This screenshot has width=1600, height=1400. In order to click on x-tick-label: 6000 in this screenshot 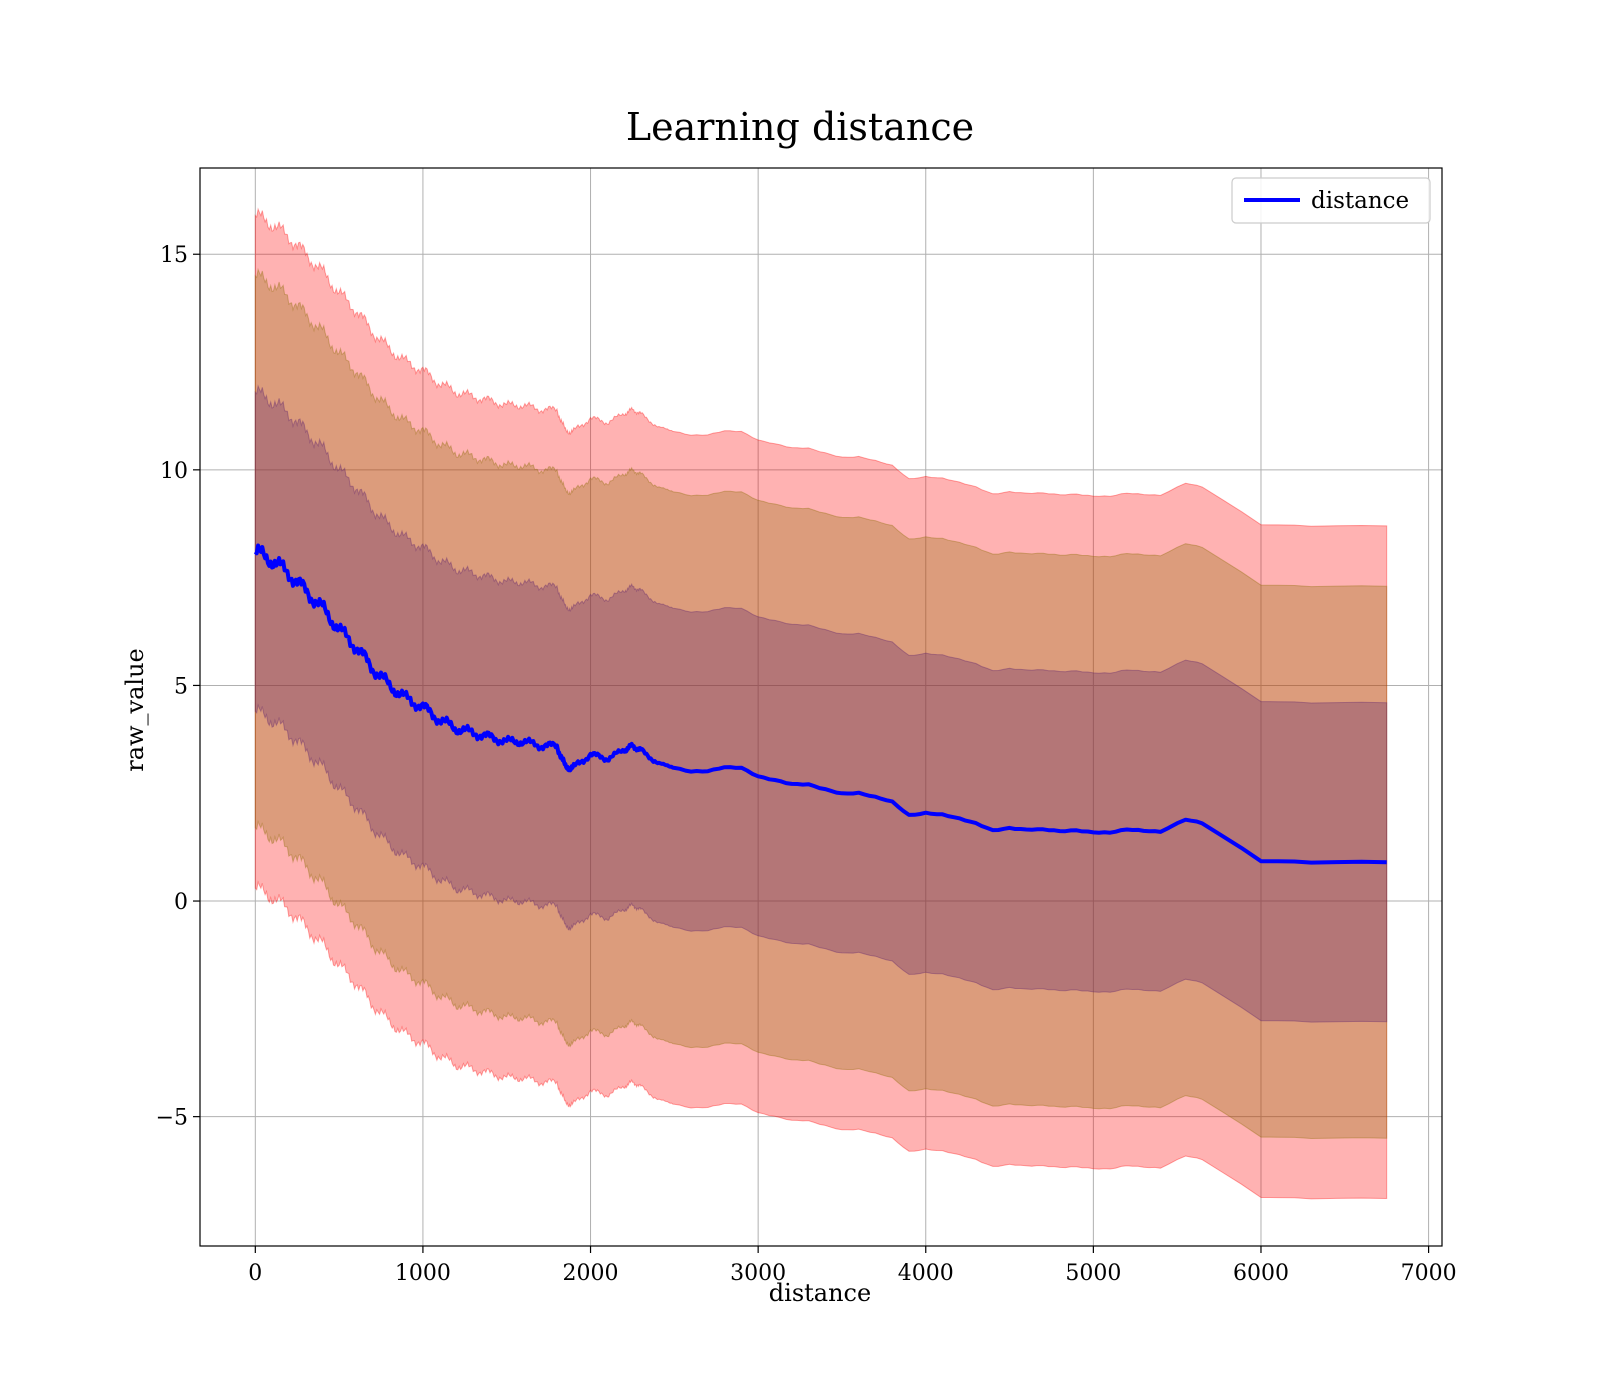, I will do `click(1261, 1273)`.